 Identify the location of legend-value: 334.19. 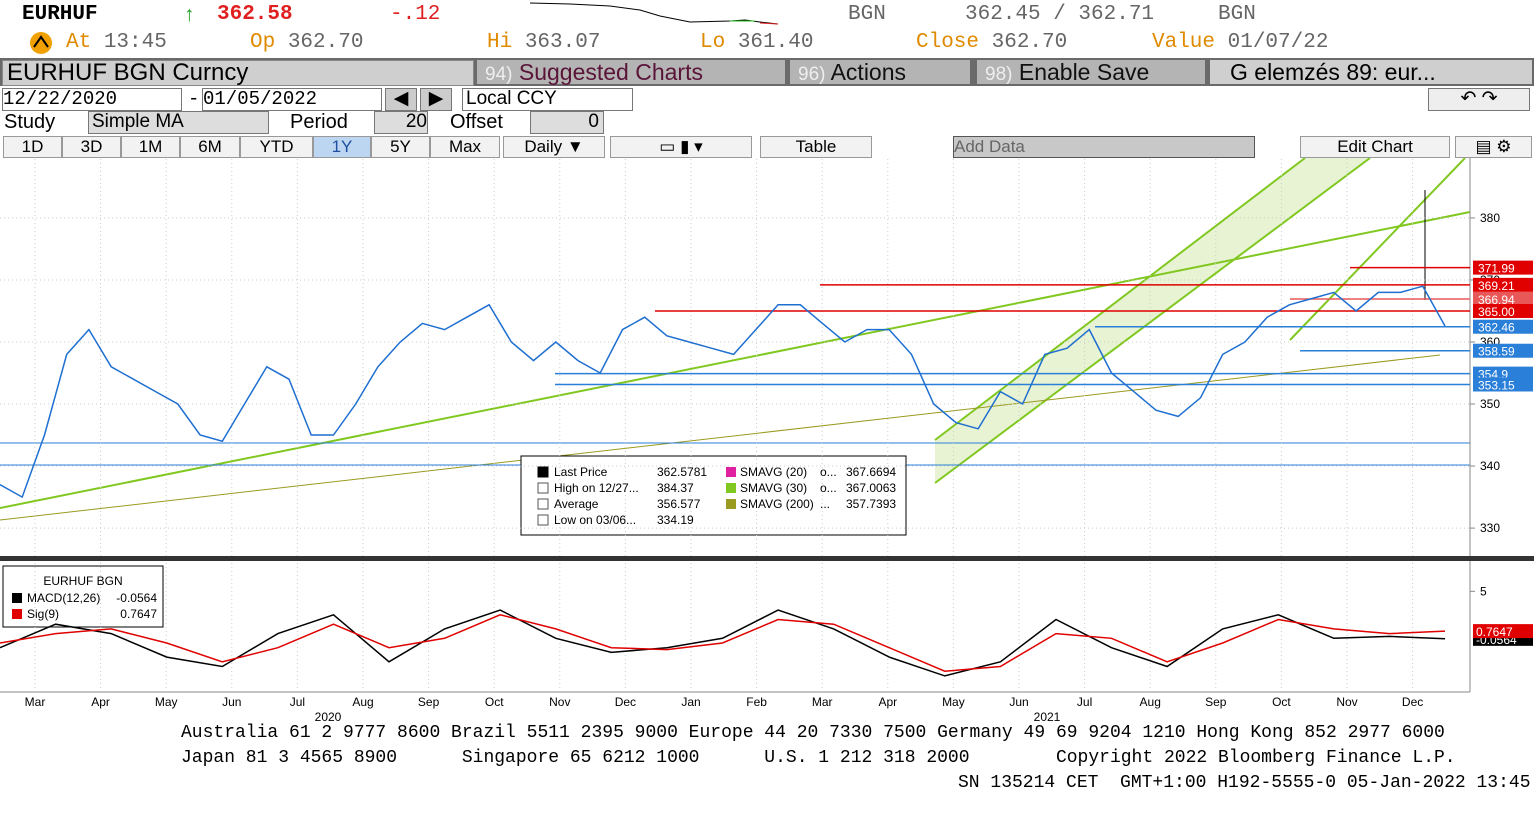
(675, 520).